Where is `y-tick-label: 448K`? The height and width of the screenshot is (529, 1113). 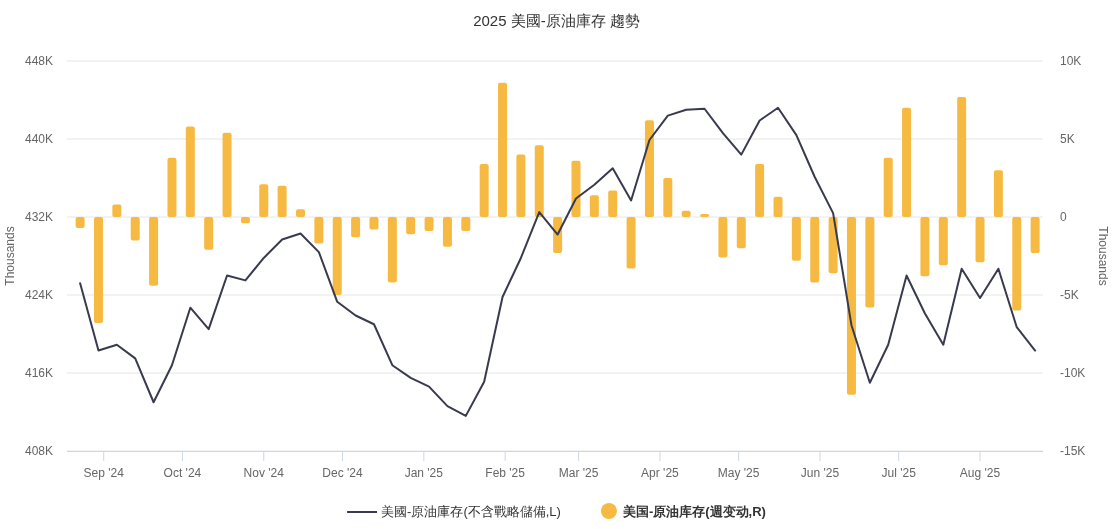
y-tick-label: 448K is located at coordinates (38, 61).